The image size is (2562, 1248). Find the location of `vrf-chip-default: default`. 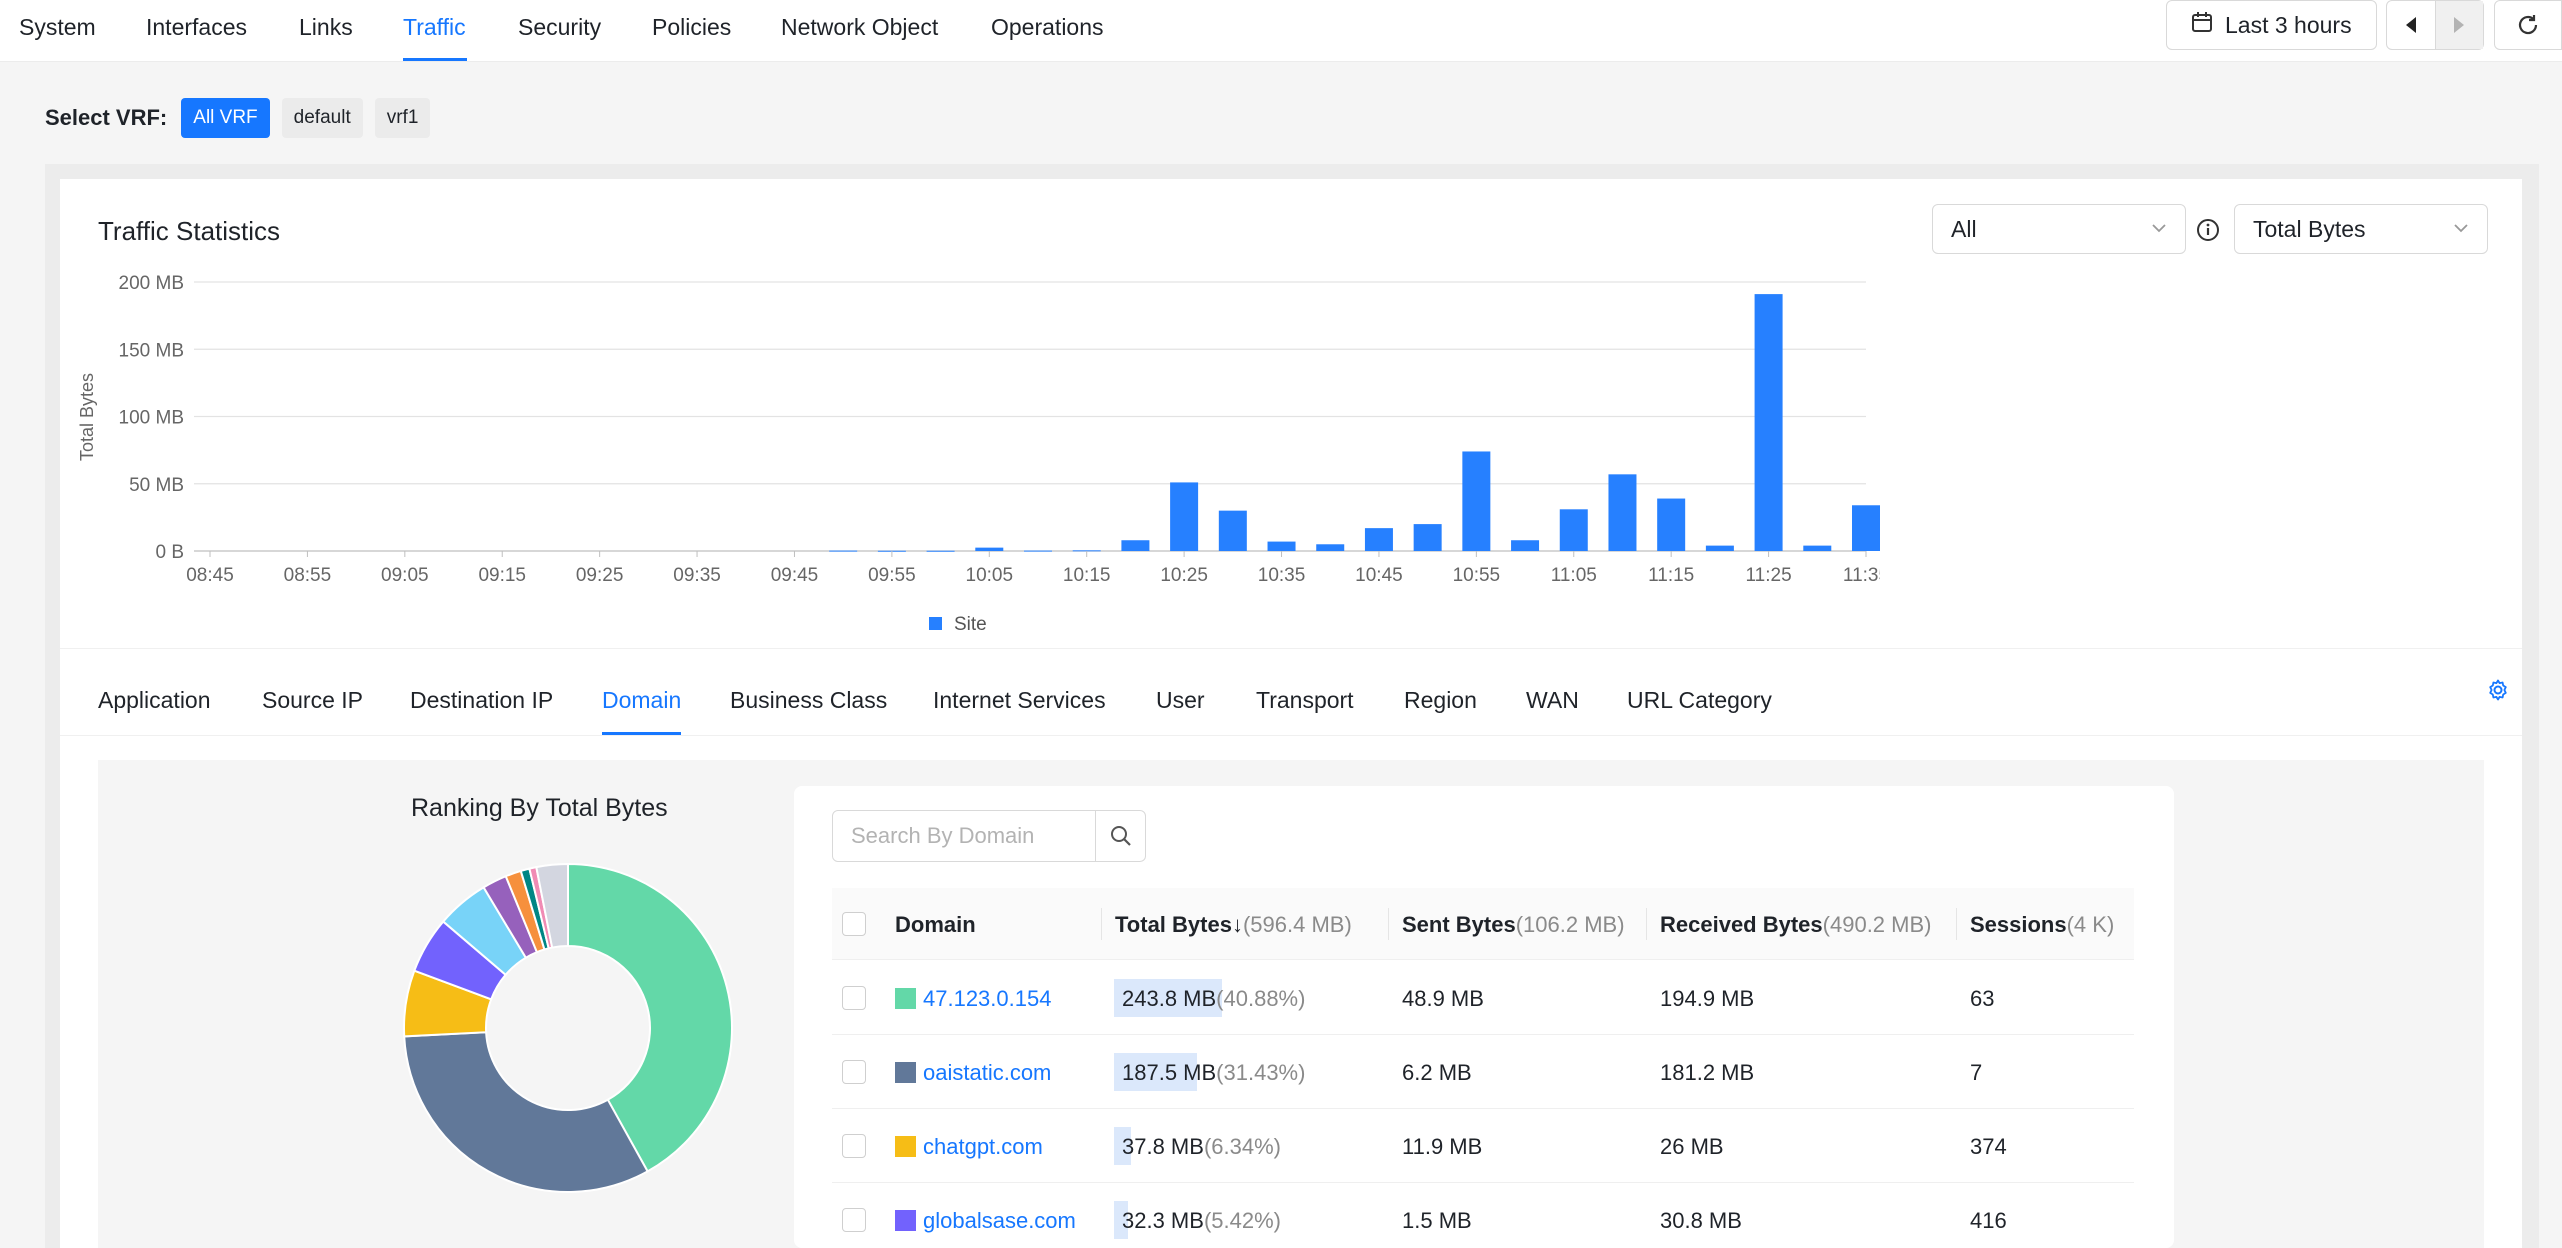

vrf-chip-default: default is located at coordinates (322, 118).